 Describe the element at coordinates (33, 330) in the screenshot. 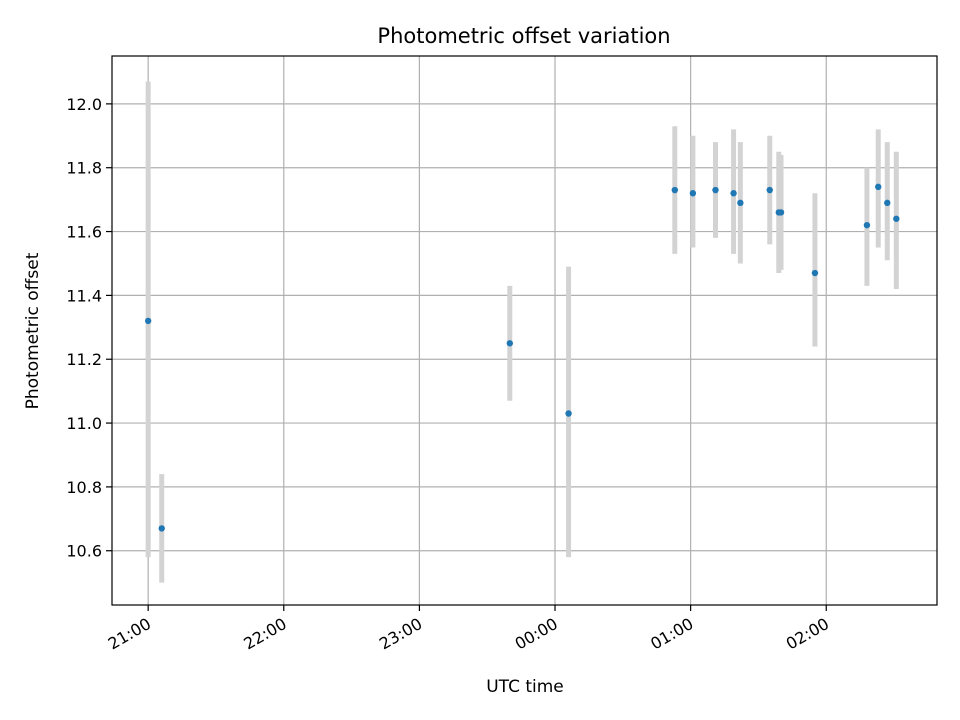

I see `y-axis-label: Photometric offset` at that location.